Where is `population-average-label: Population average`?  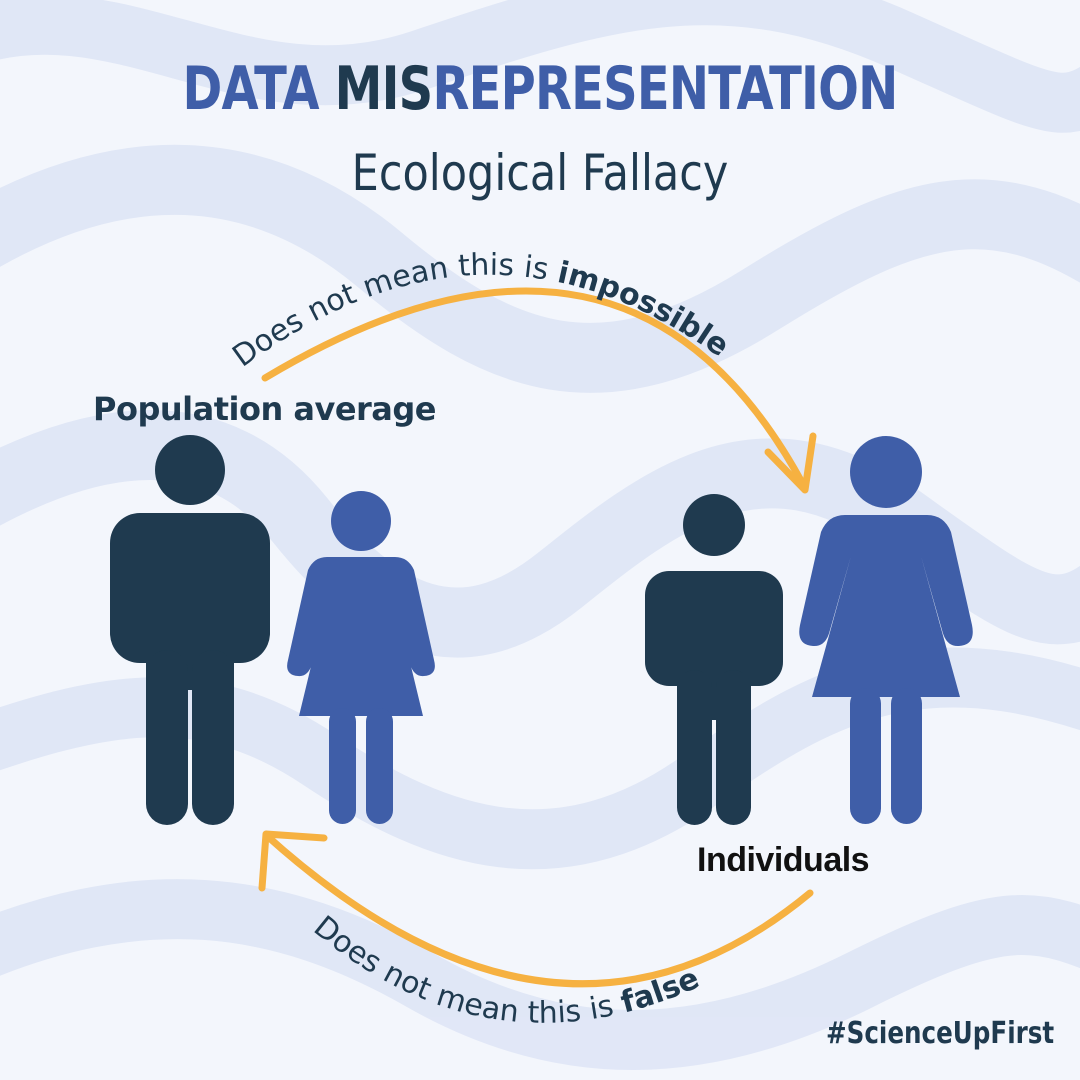
population-average-label: Population average is located at coordinates (265, 409).